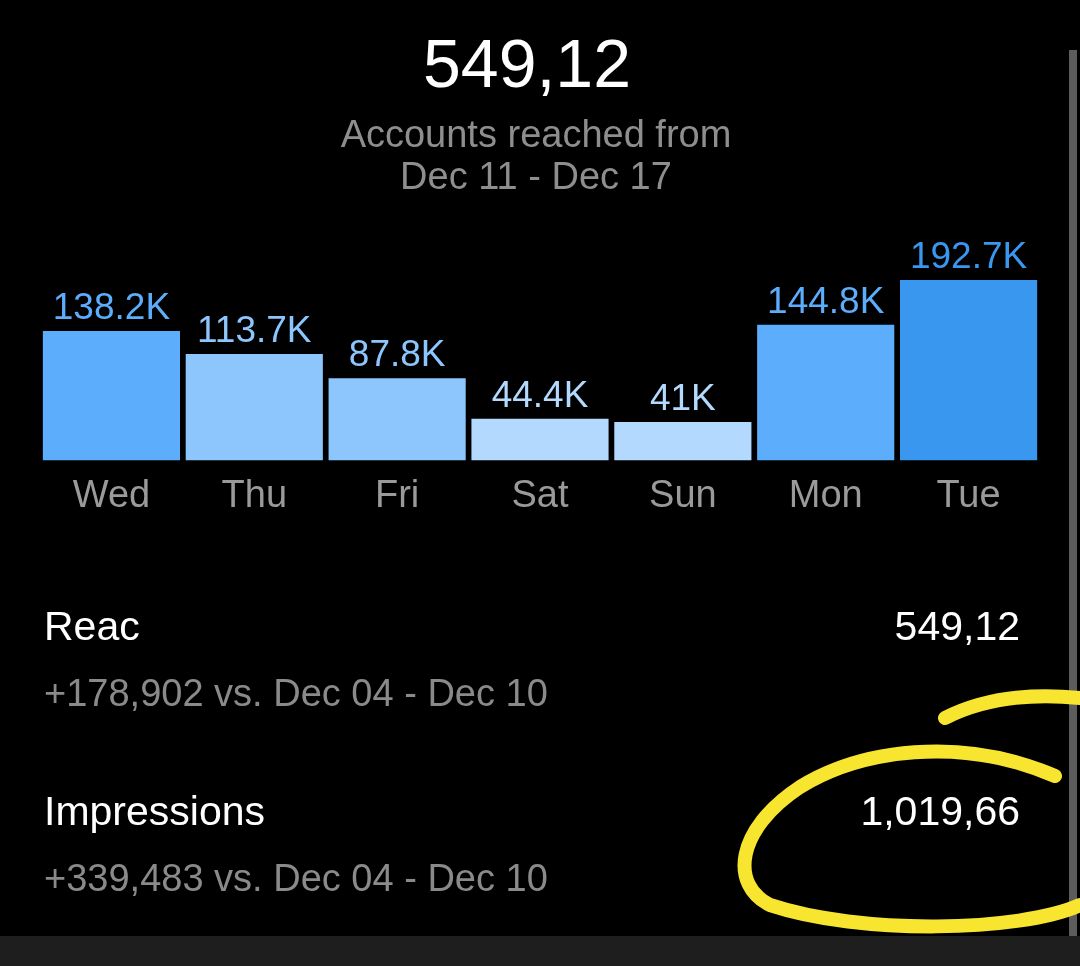  What do you see at coordinates (940, 811) in the screenshot?
I see `text: 1,019,66` at bounding box center [940, 811].